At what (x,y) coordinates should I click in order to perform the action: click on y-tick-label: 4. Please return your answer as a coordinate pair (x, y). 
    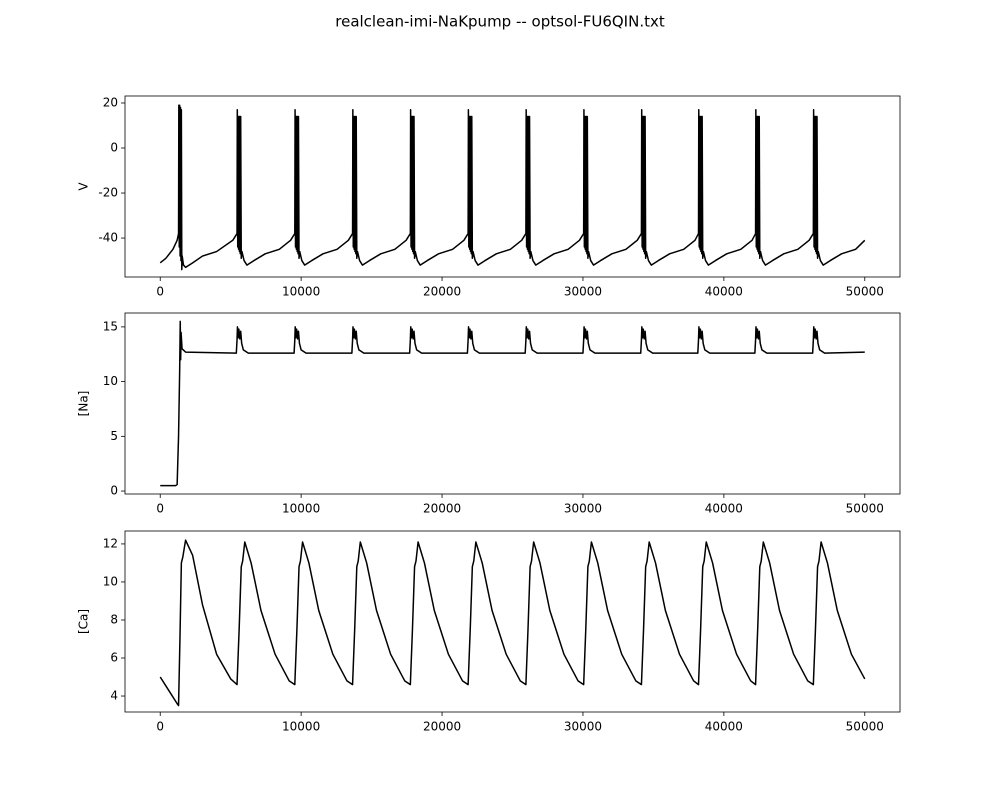
    Looking at the image, I should click on (114, 696).